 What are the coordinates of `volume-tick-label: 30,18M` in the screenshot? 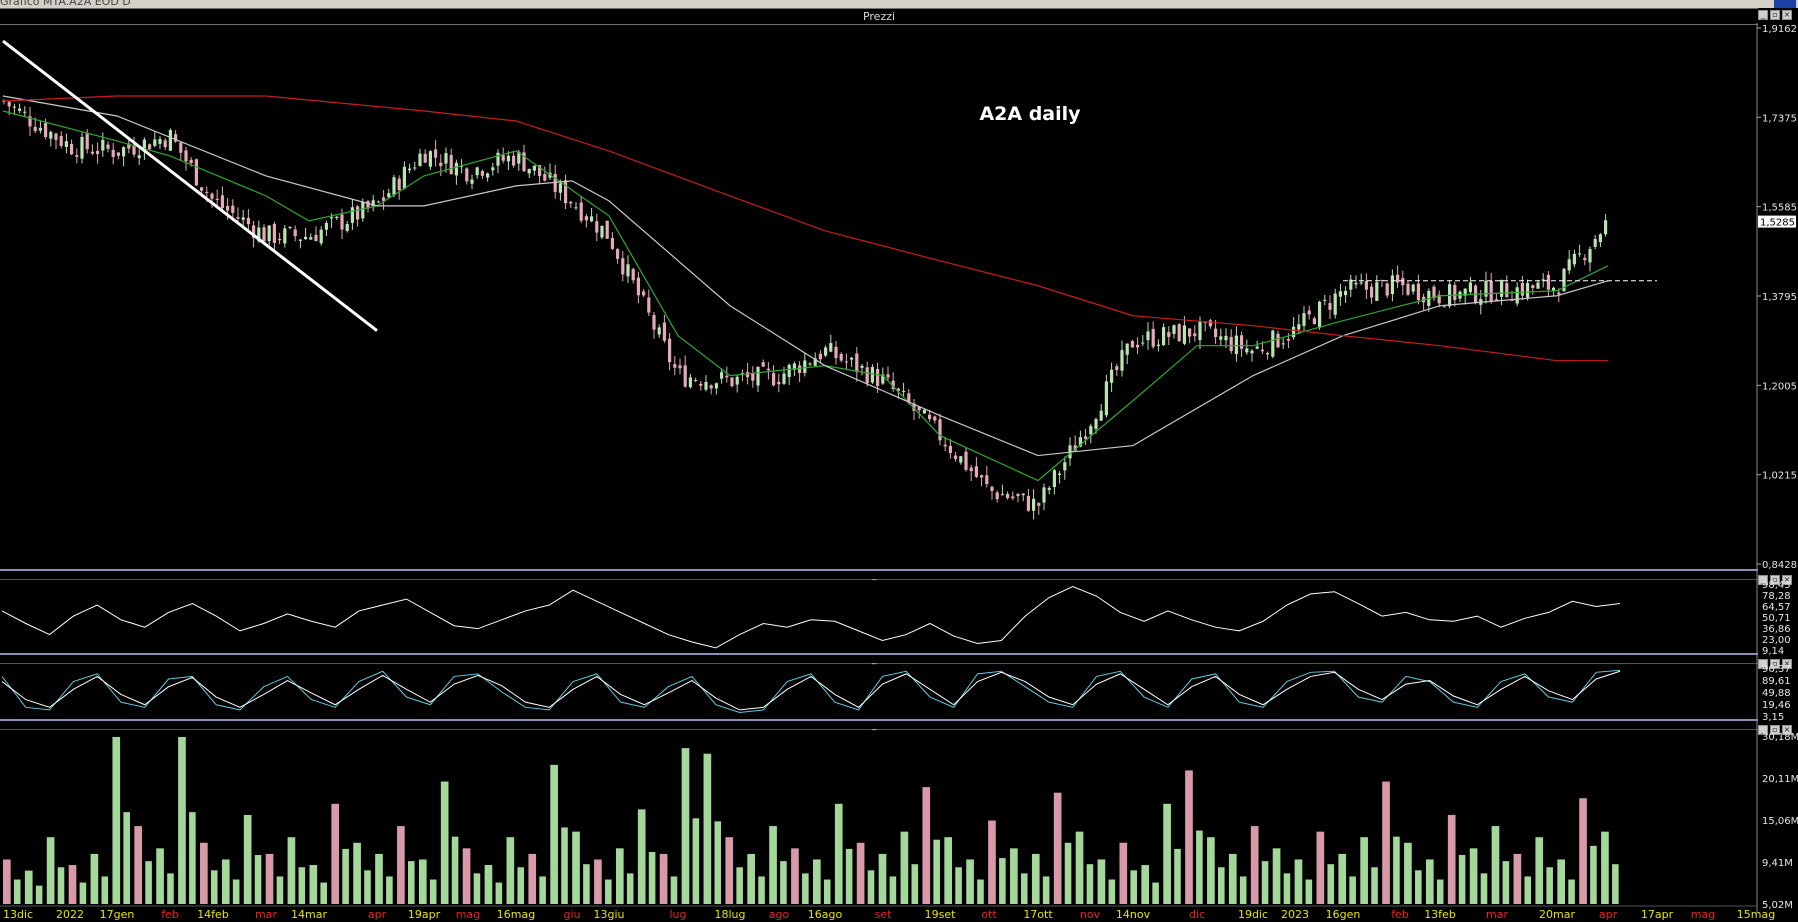 It's located at (1780, 737).